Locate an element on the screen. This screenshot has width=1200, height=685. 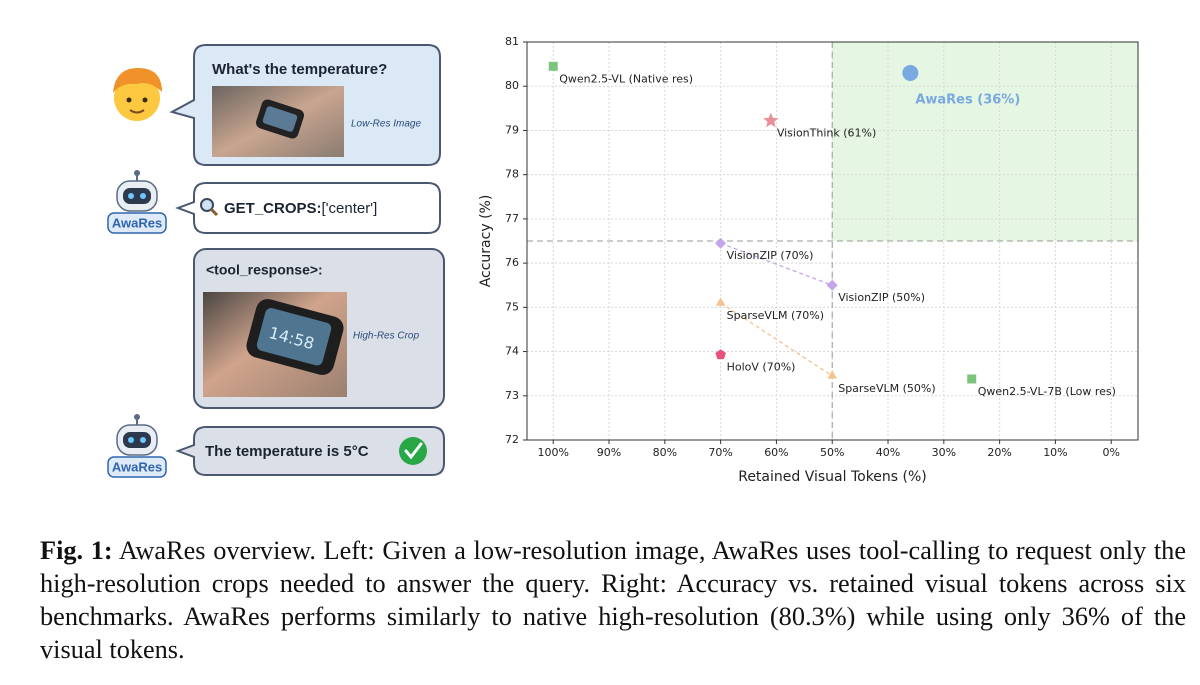
highlight-region is located at coordinates (985, 141).